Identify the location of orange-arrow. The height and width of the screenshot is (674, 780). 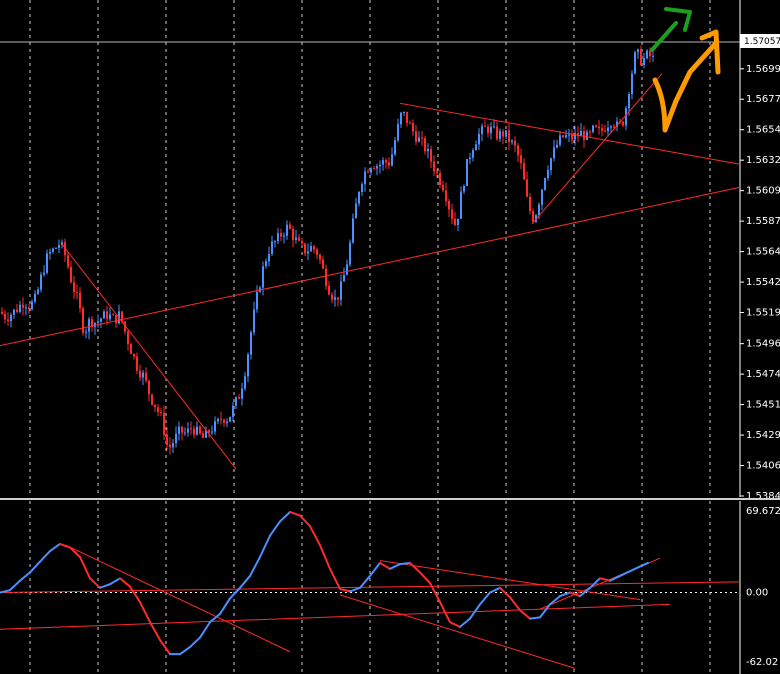
(686, 81).